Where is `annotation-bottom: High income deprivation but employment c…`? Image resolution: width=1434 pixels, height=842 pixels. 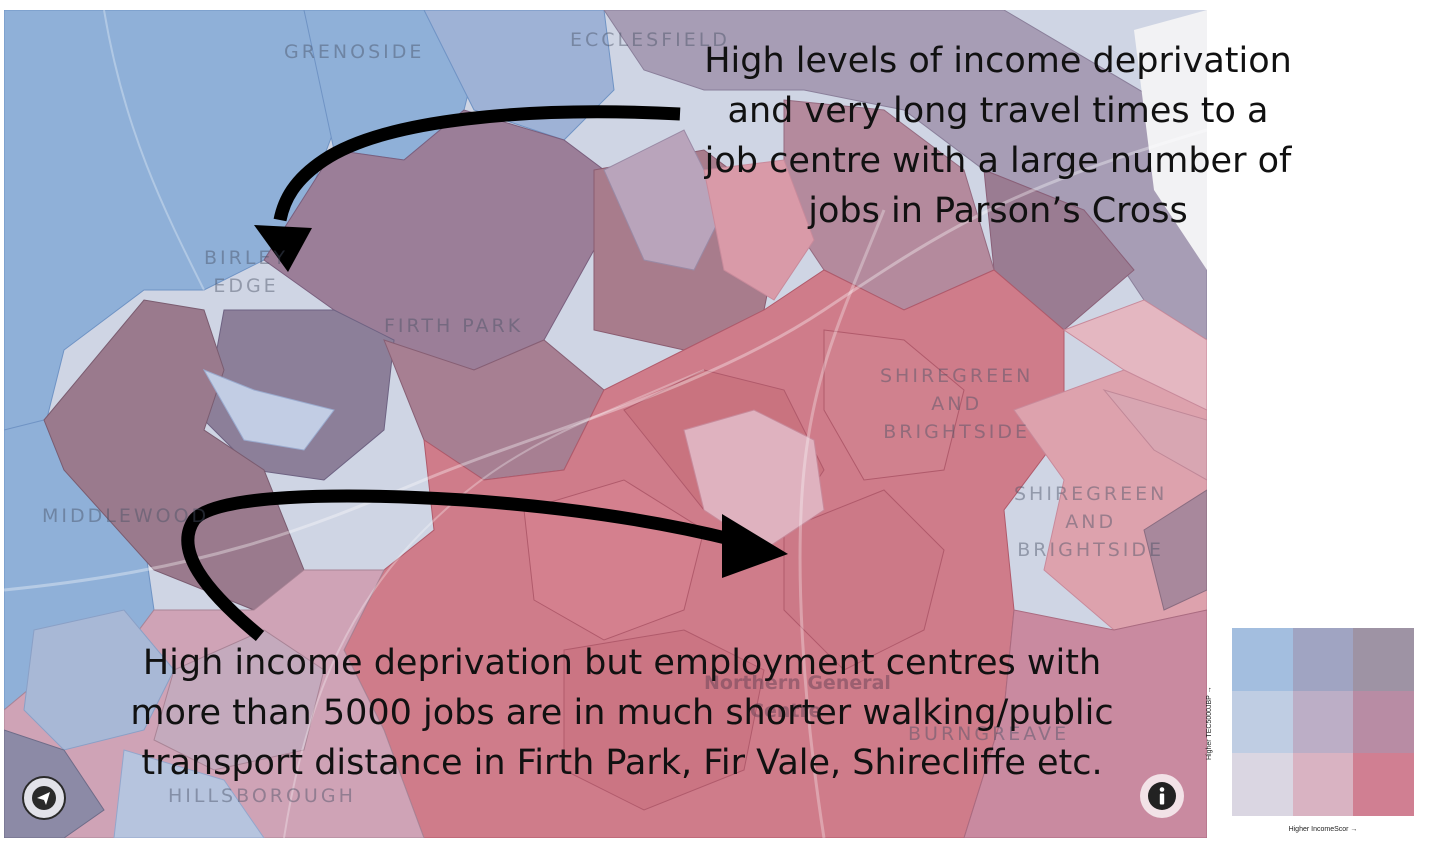
annotation-bottom: High income deprivation but employment c… is located at coordinates (622, 713).